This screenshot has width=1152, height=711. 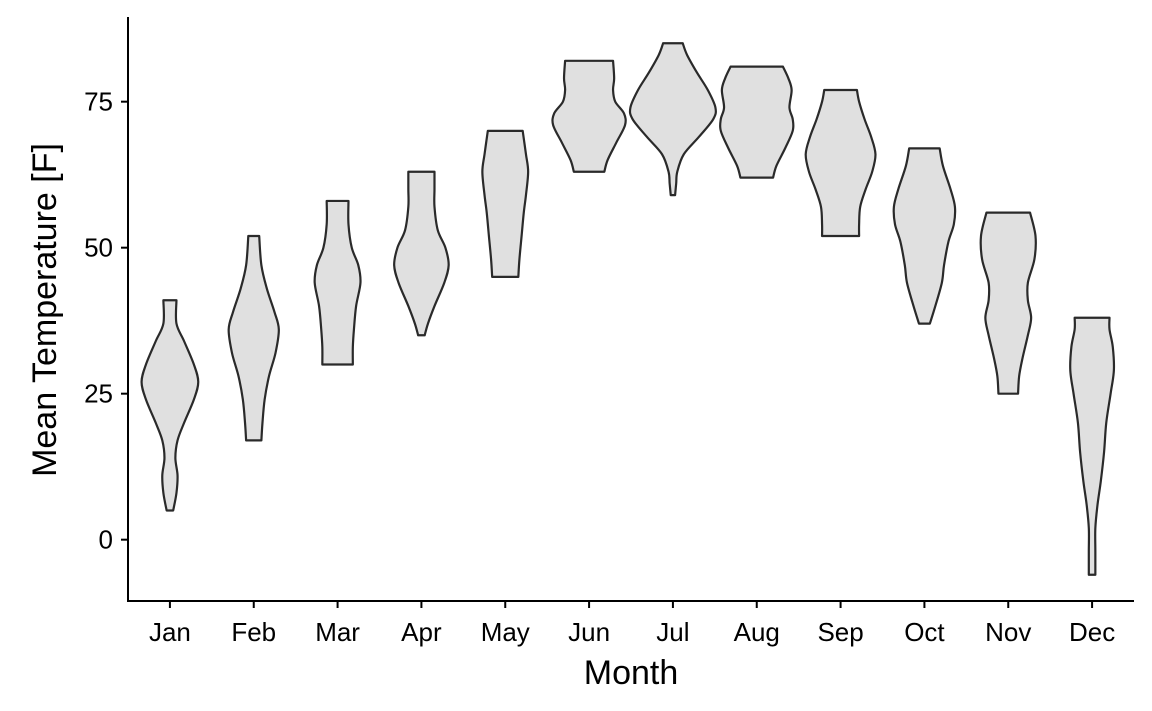 What do you see at coordinates (337, 632) in the screenshot?
I see `x-tick-label-mar: Mar` at bounding box center [337, 632].